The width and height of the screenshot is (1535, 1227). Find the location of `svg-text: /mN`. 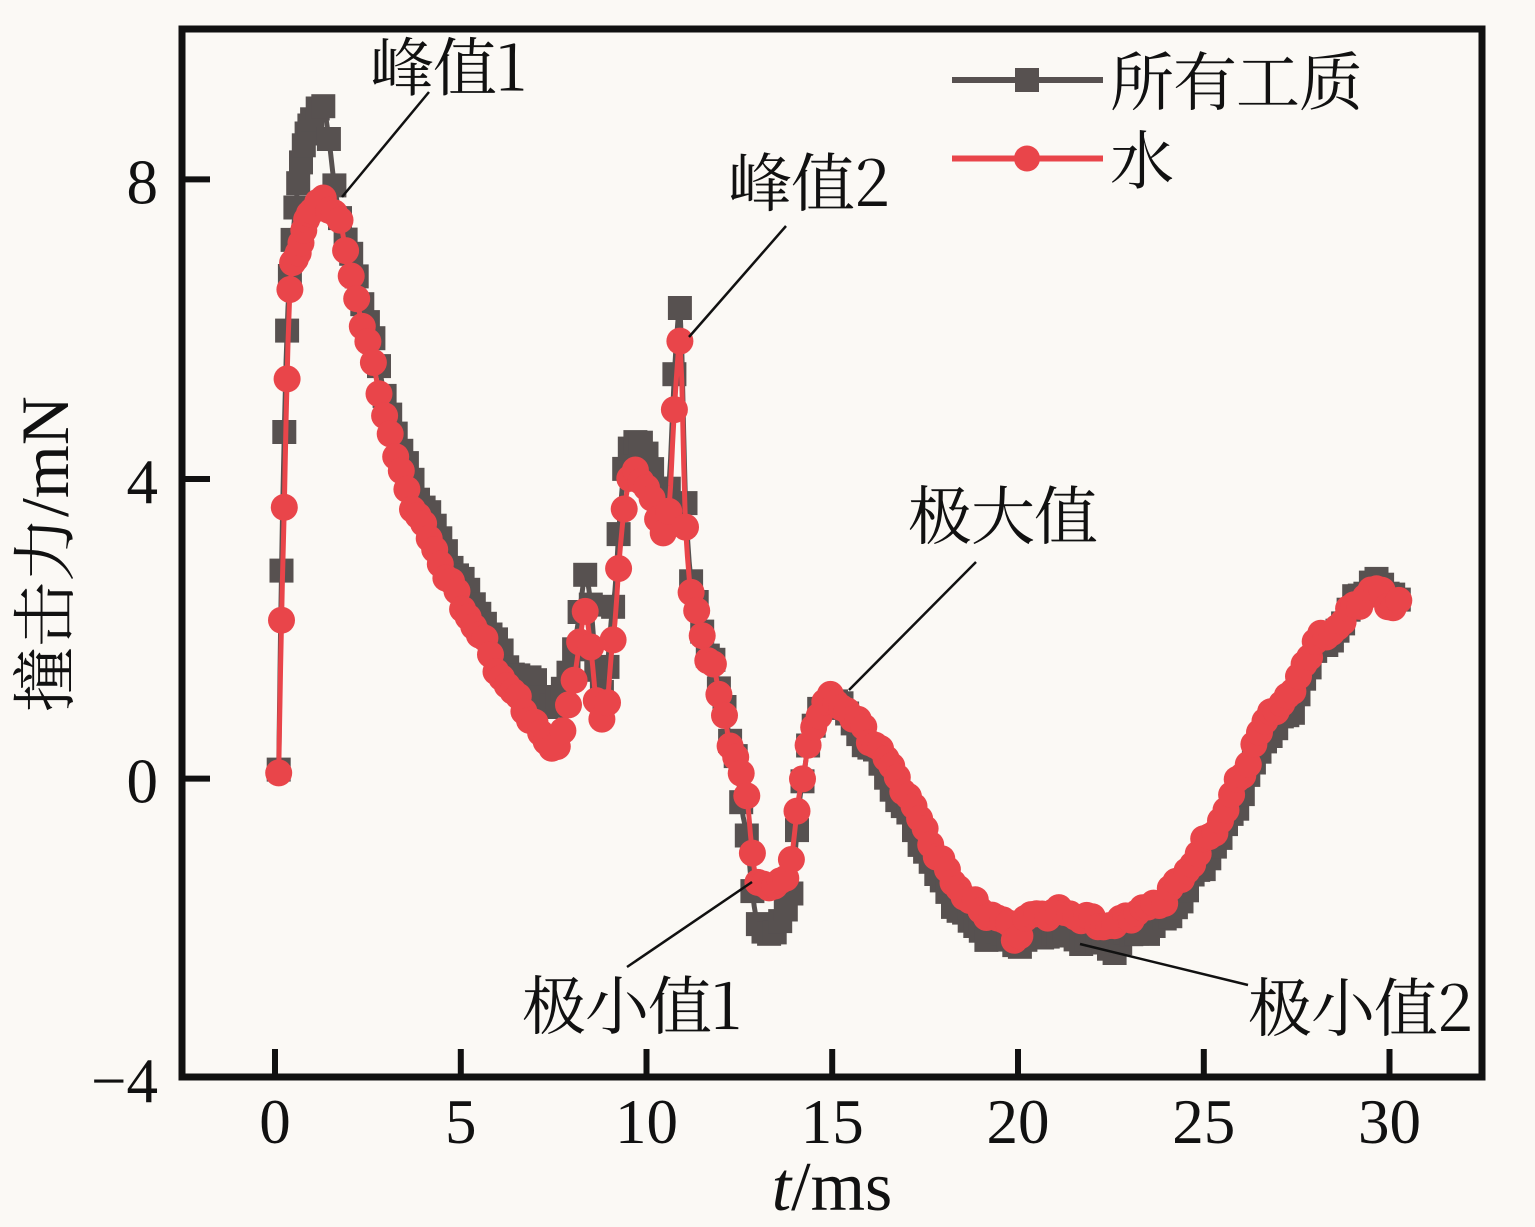

svg-text: /mN is located at coordinates (45, 456).